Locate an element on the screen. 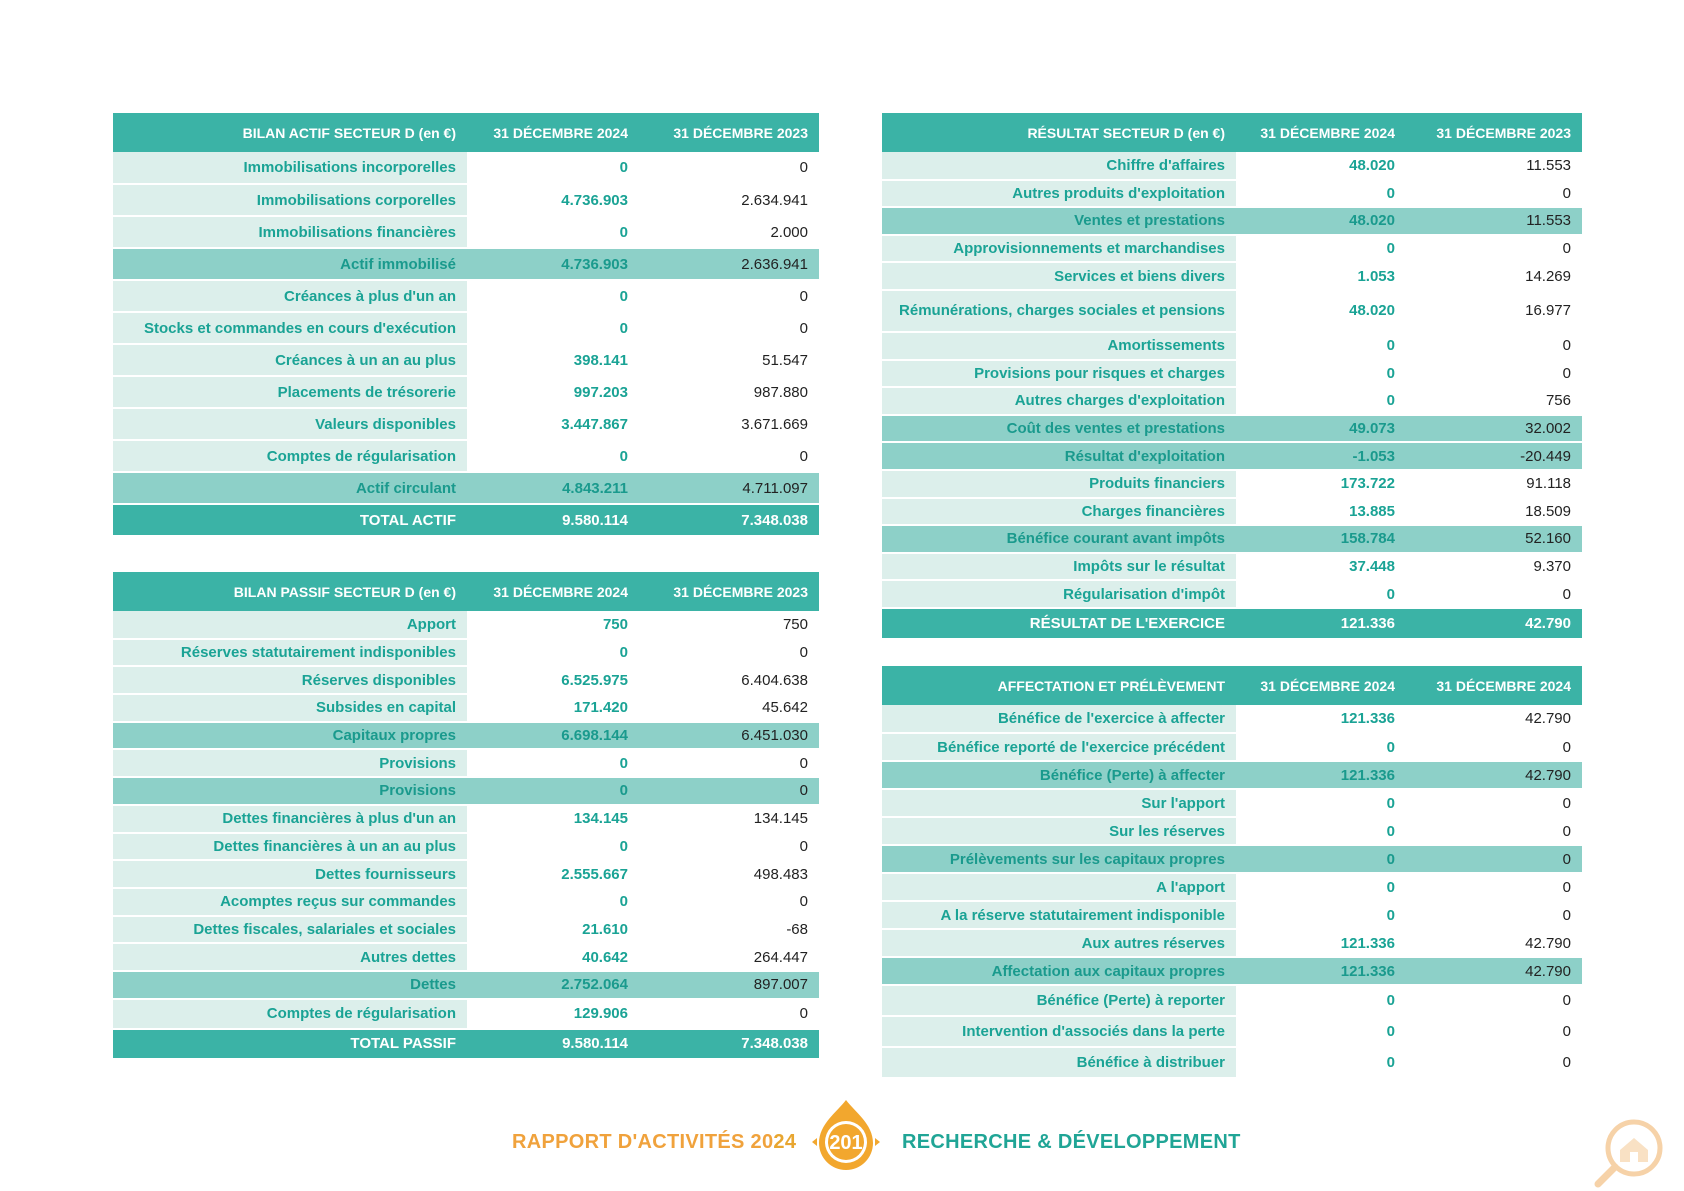 The height and width of the screenshot is (1191, 1684). row-label: Bénéfice à distribuer is located at coordinates (1059, 1063).